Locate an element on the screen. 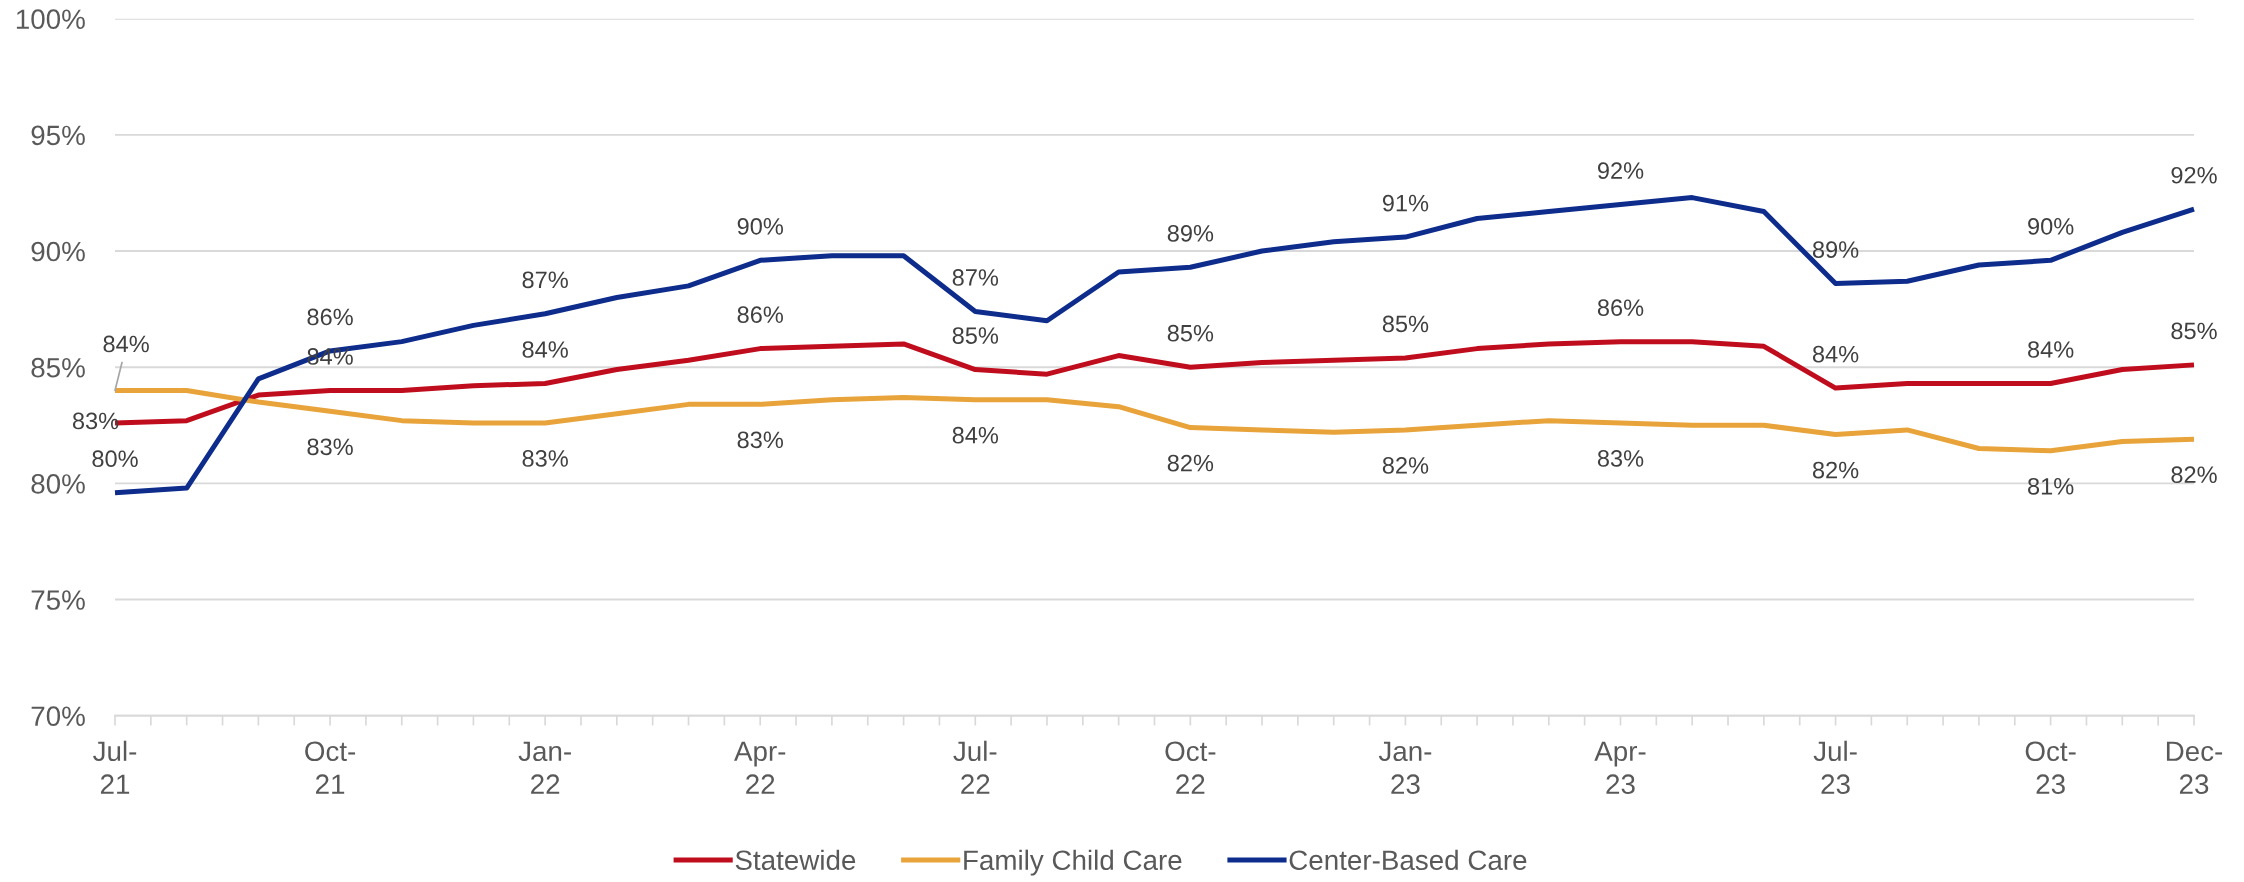 This screenshot has width=2244, height=882. legend-label: Center-Based Care is located at coordinates (1408, 860).